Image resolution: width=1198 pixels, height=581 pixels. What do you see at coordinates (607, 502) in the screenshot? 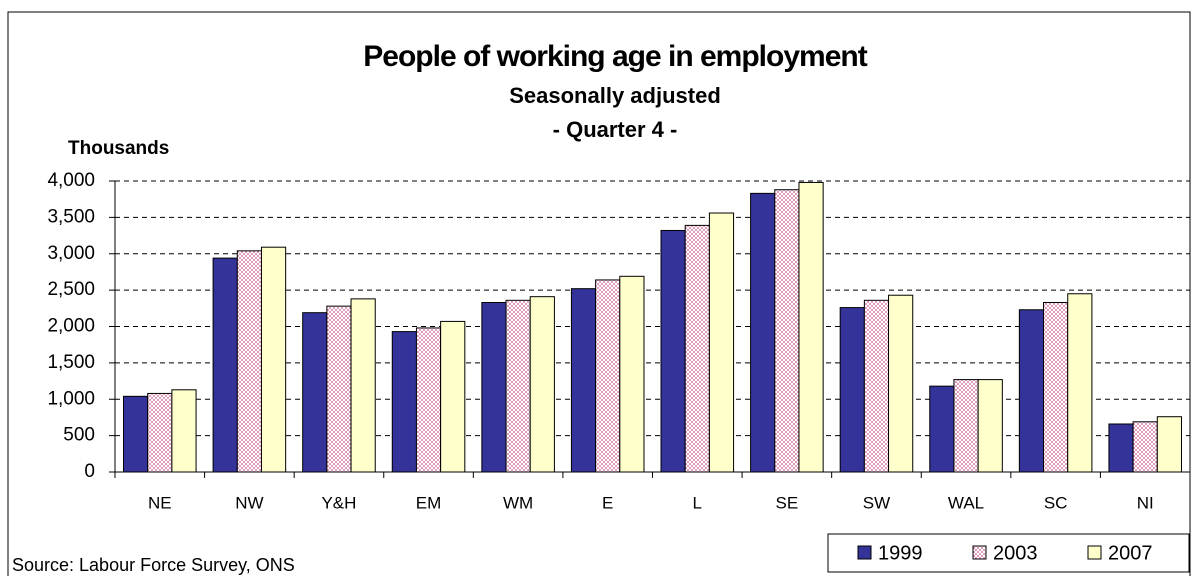
I see `x-tick-label: E` at bounding box center [607, 502].